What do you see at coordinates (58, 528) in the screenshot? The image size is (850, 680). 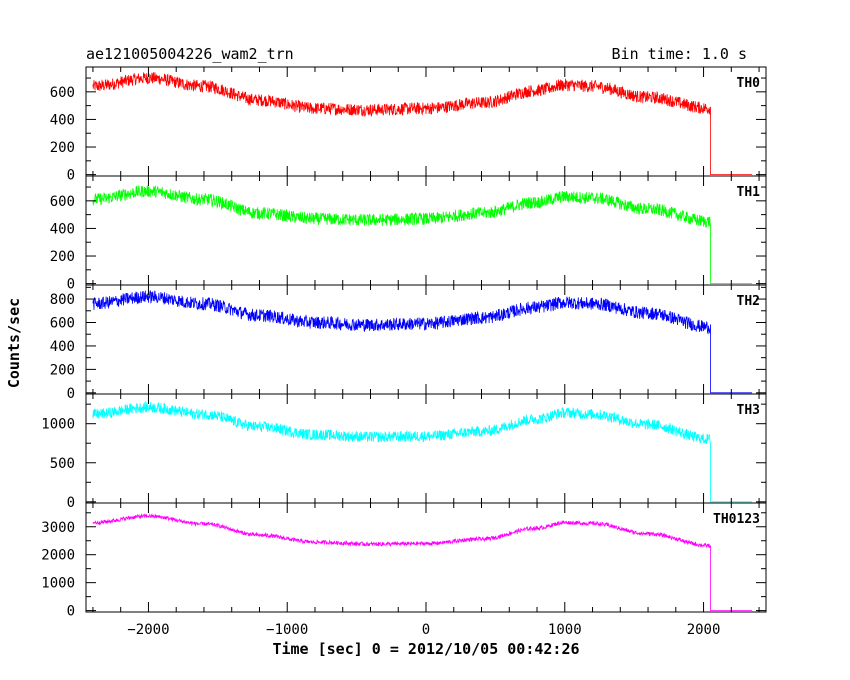 I see `y-tick-label: 3000` at bounding box center [58, 528].